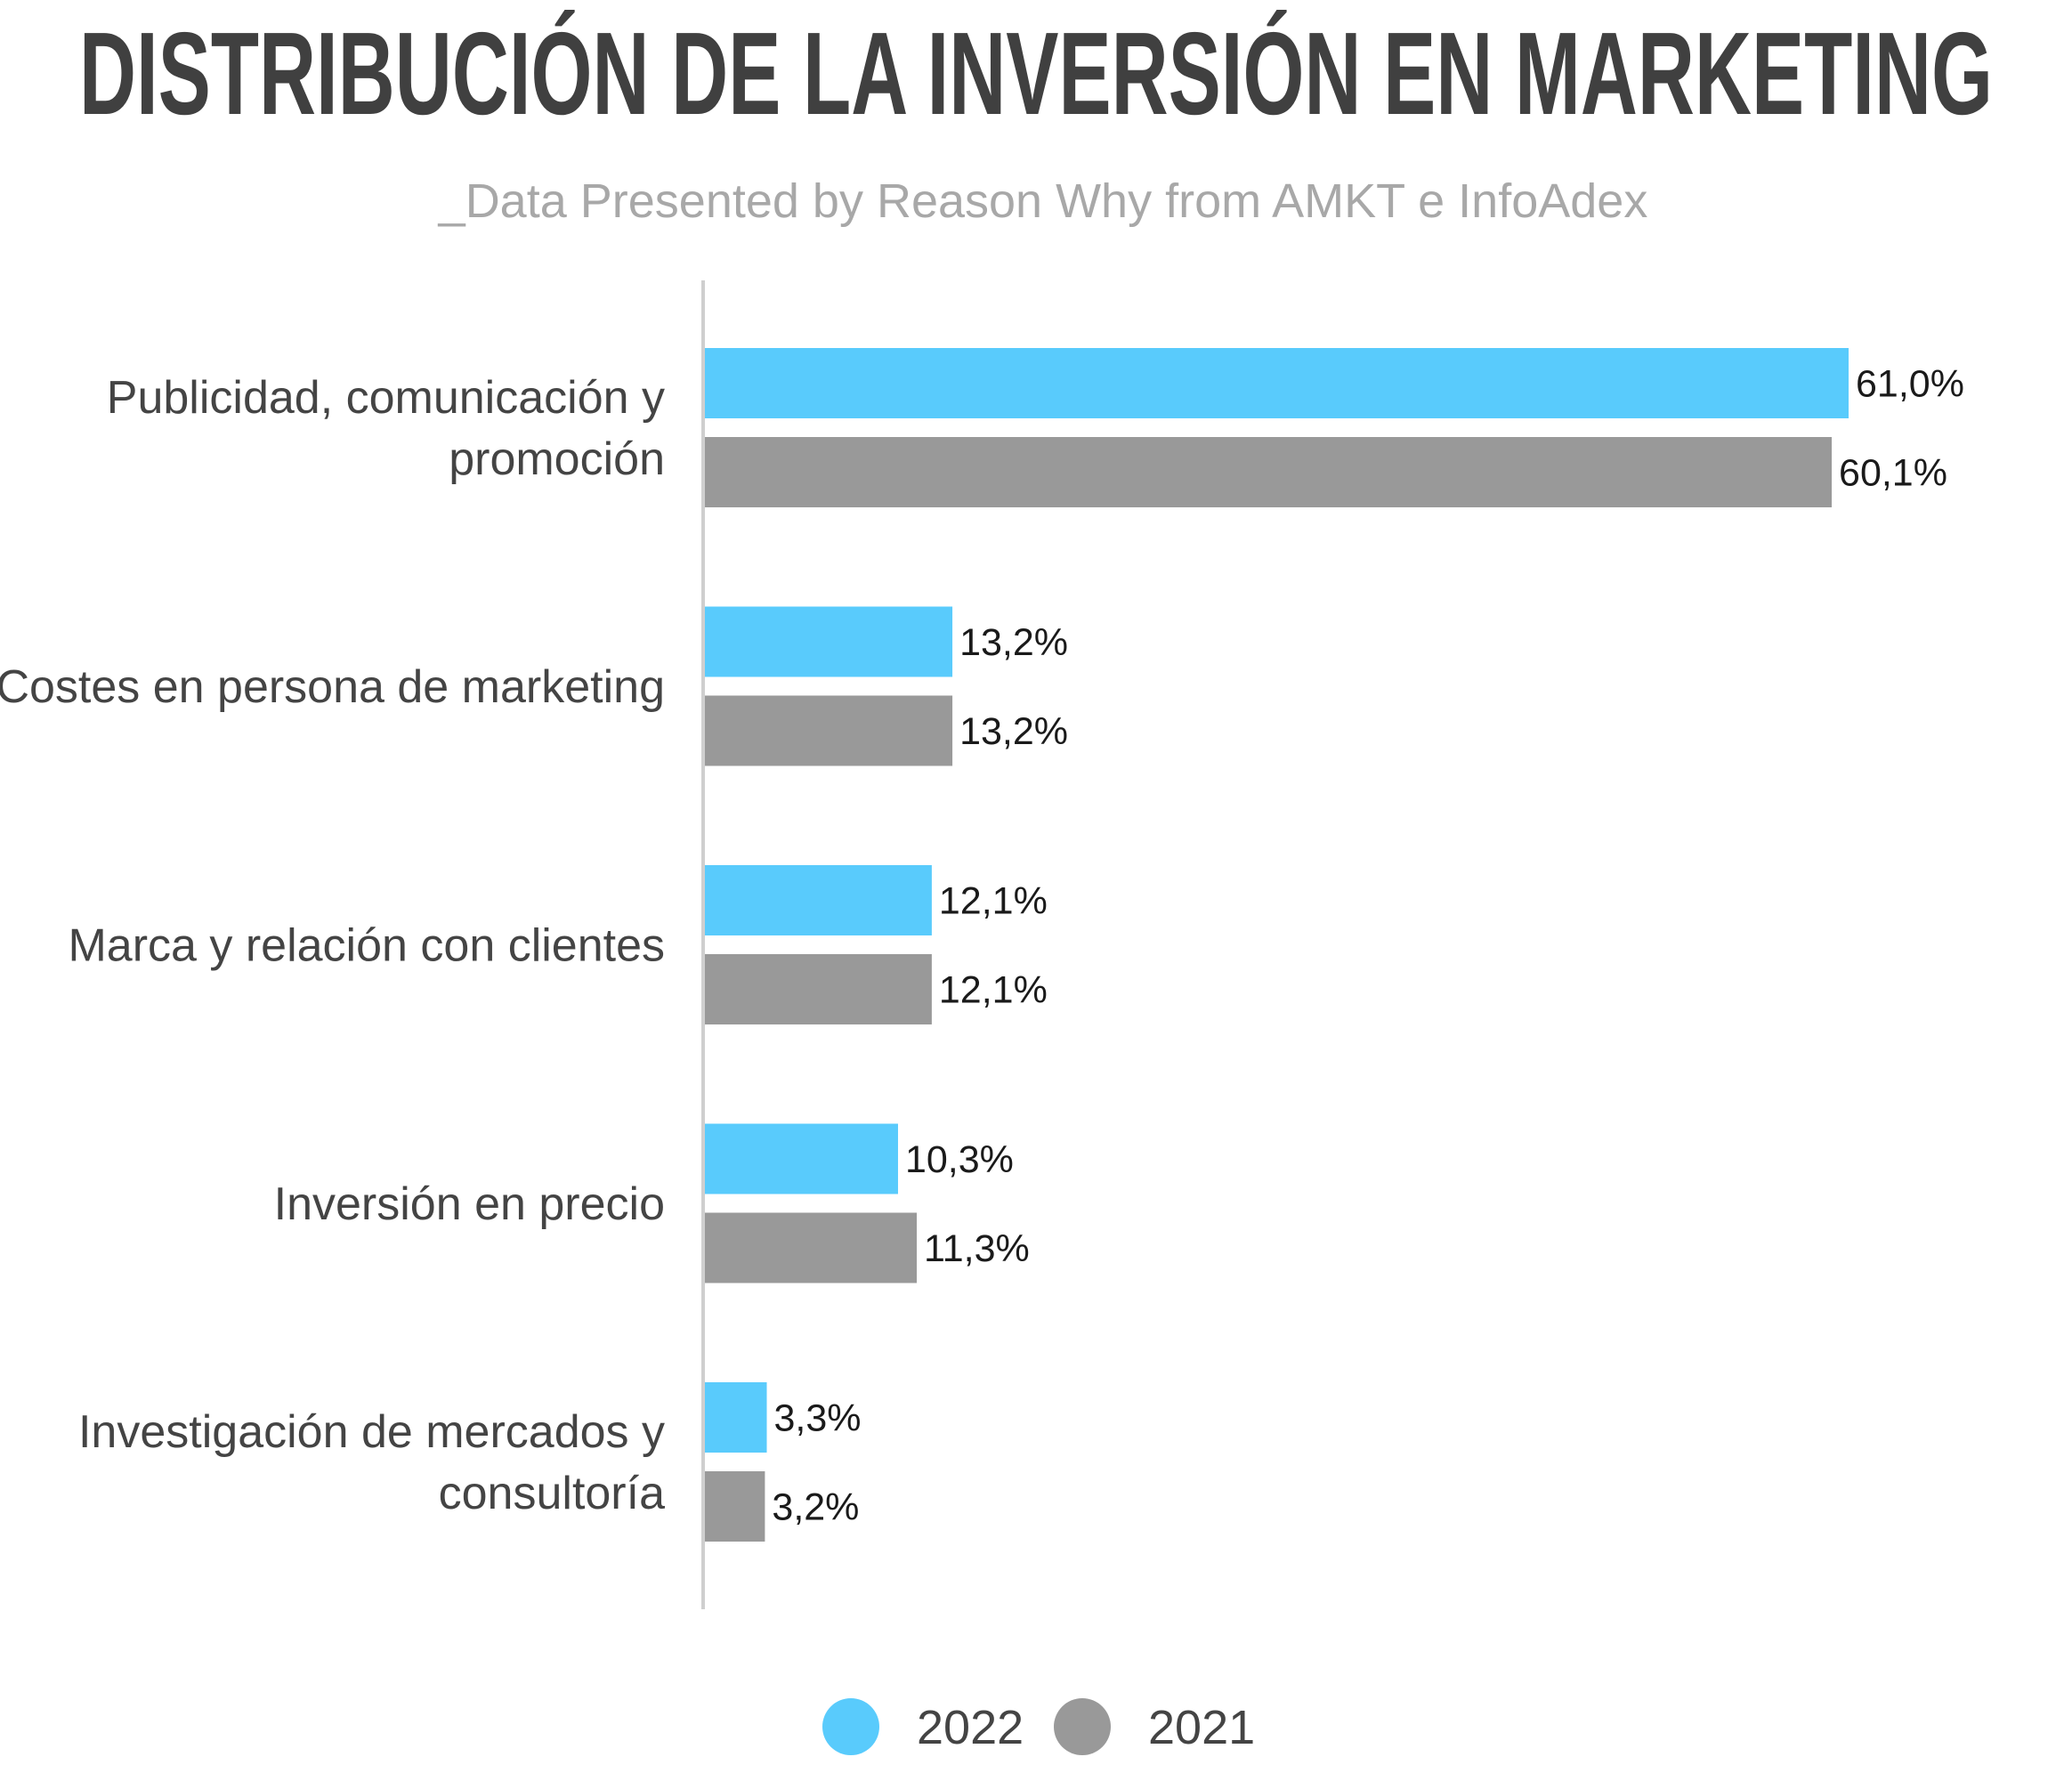 This screenshot has width=2072, height=1773. I want to click on value-label-2022-2: 12,1%, so click(993, 901).